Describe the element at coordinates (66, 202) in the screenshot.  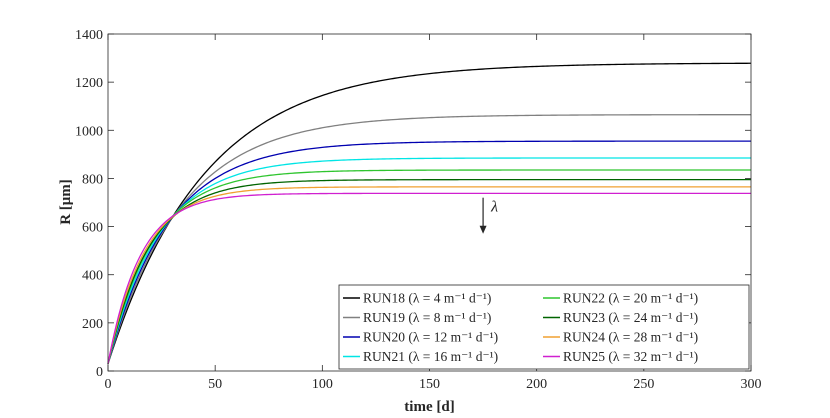
I see `y-axis-label: R [μm]` at that location.